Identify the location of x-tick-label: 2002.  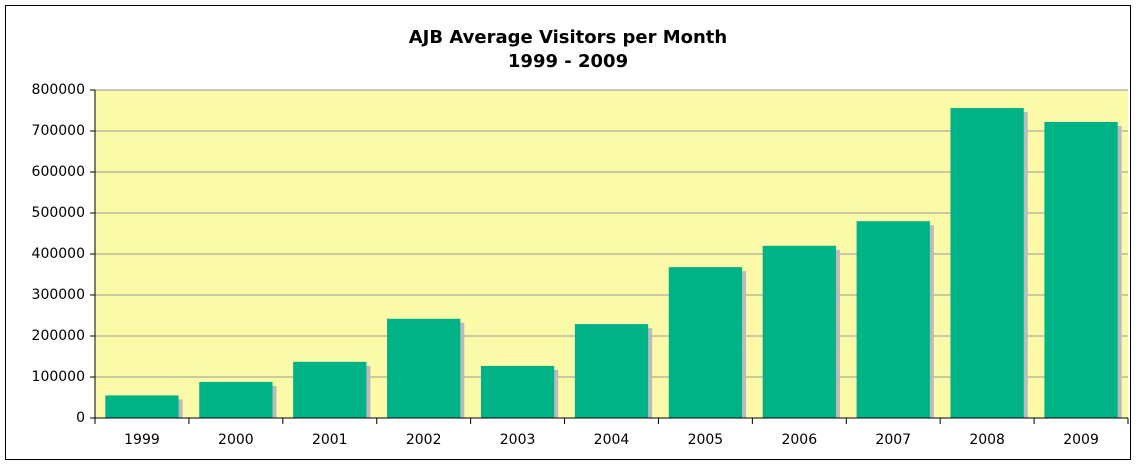
(424, 440).